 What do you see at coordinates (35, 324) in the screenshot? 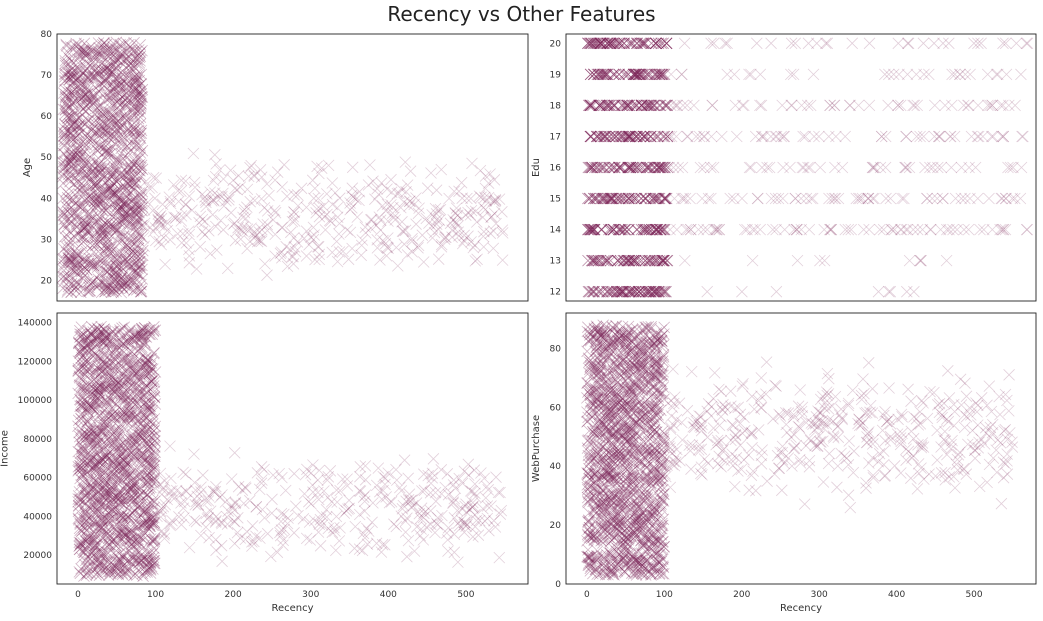
I see `y-tick-label: 140000` at bounding box center [35, 324].